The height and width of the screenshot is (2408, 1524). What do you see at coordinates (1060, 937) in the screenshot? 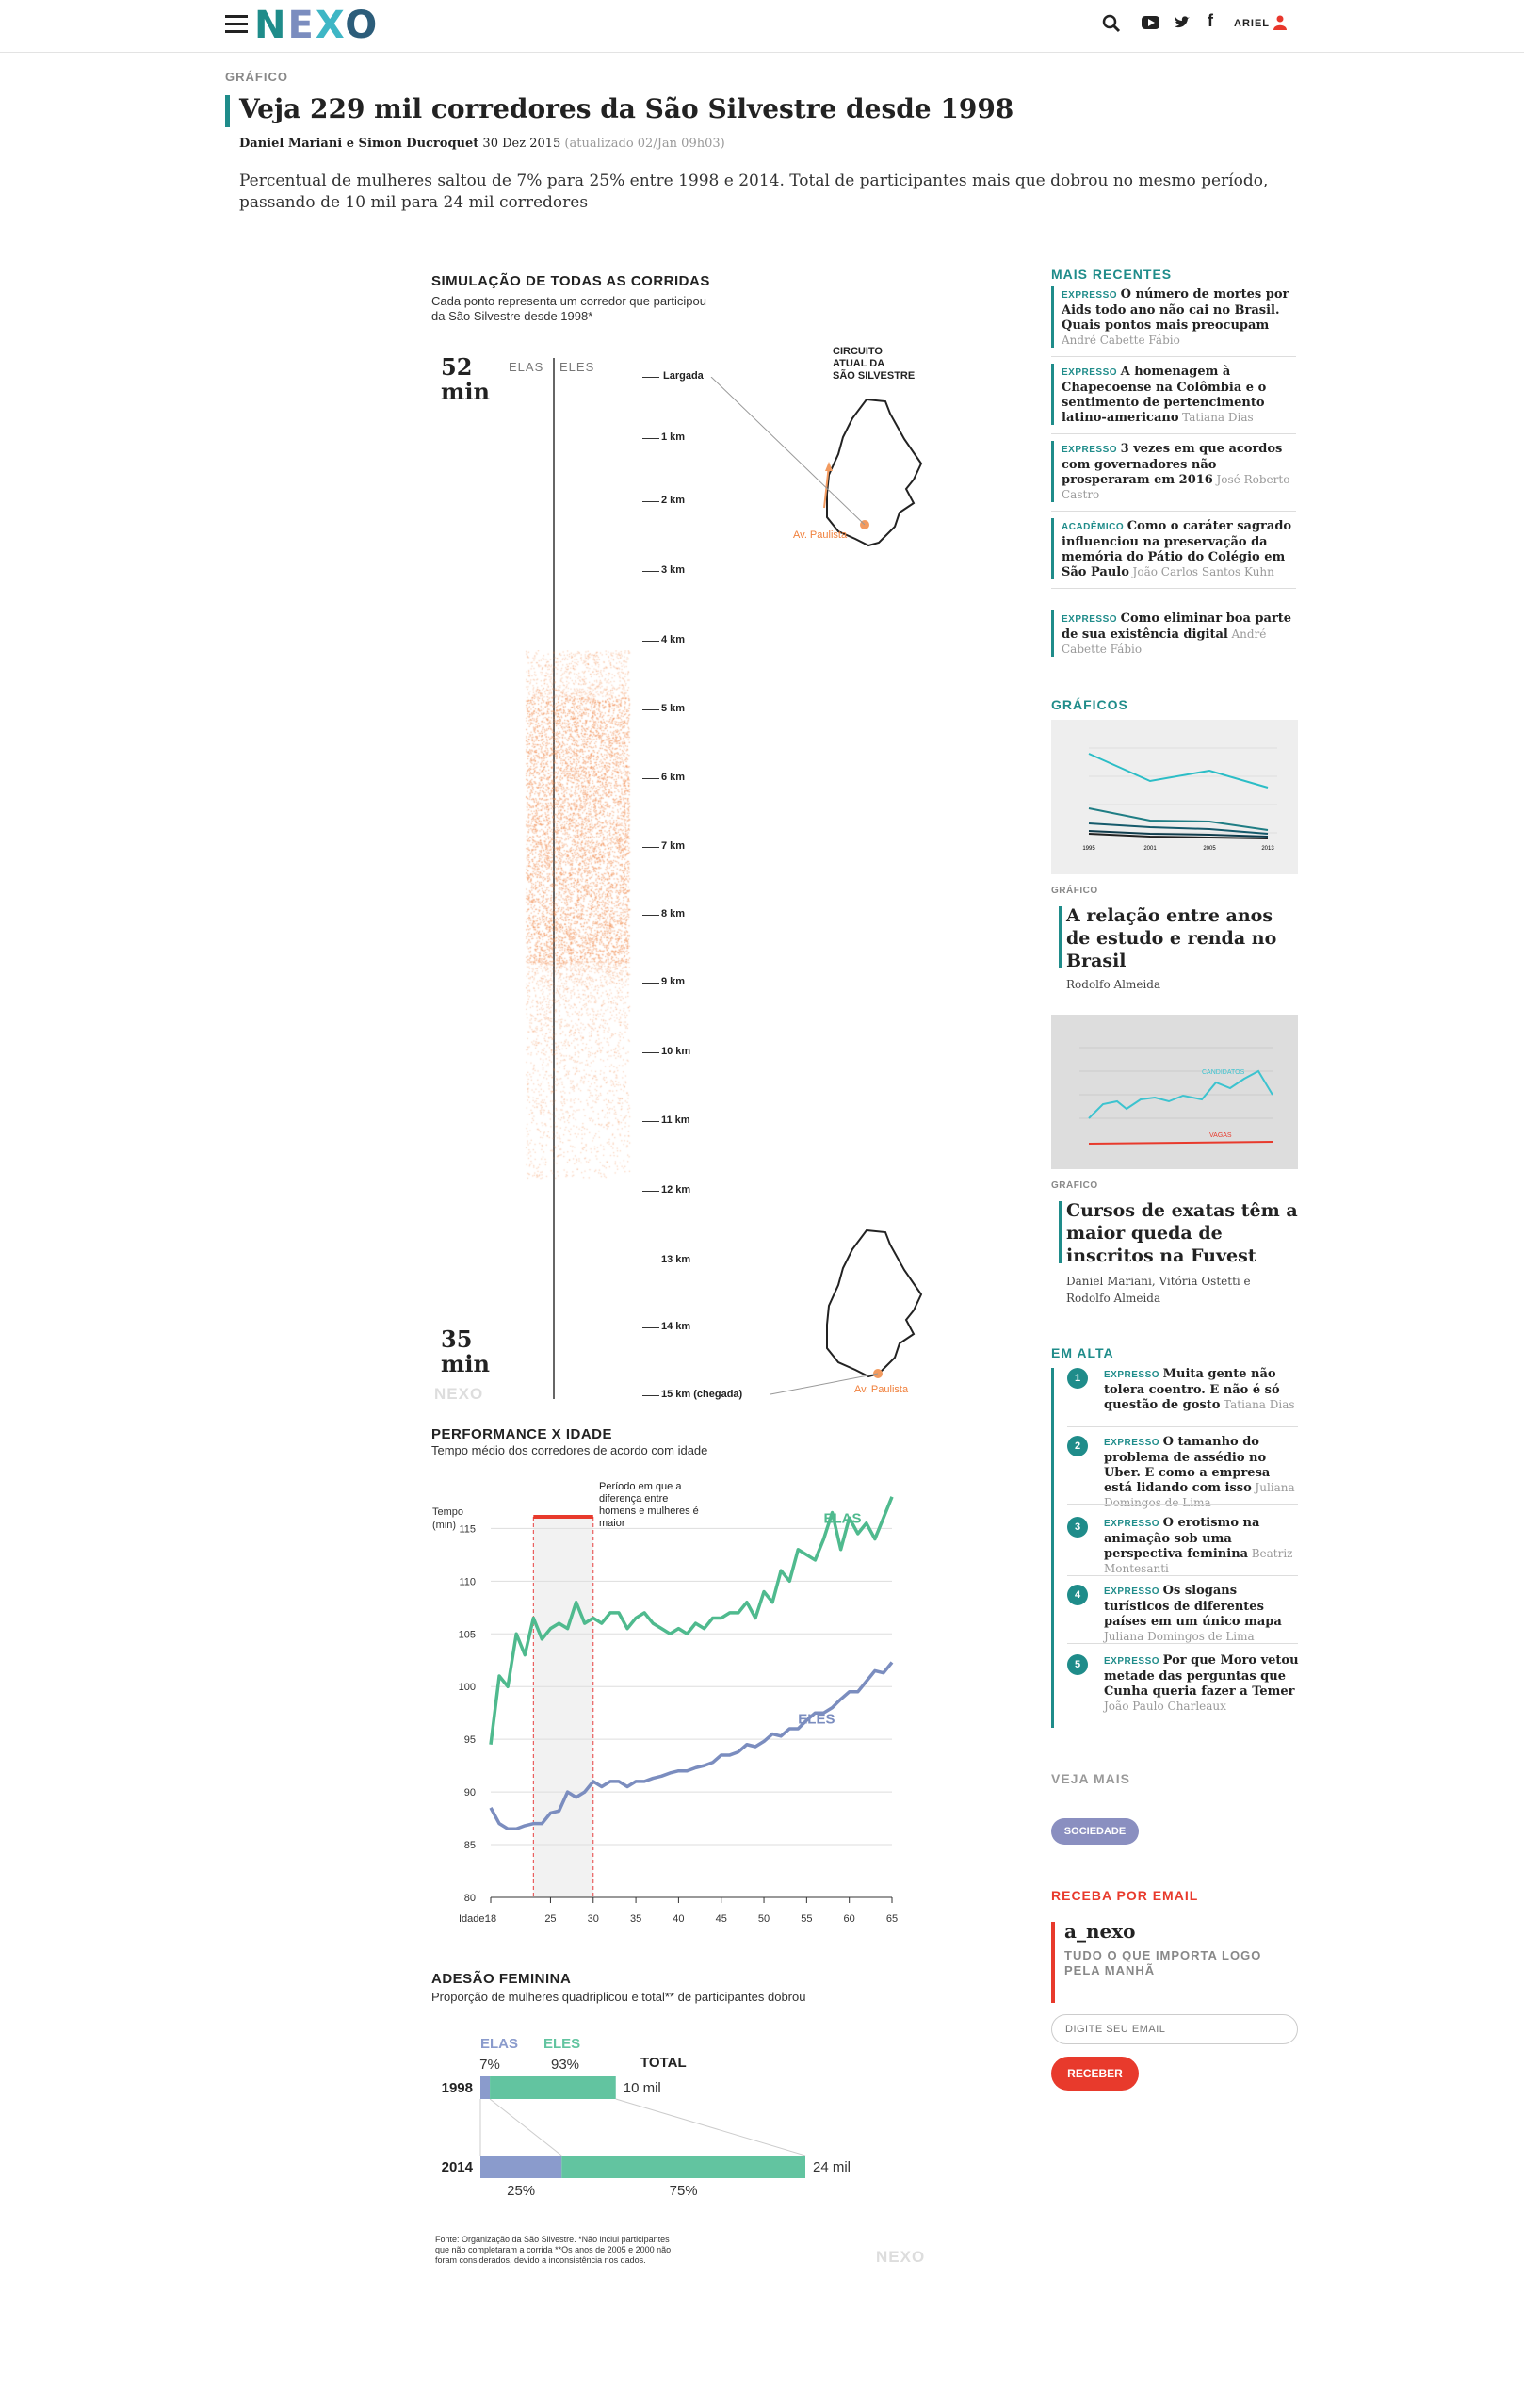
I see `graphic-1-accent` at bounding box center [1060, 937].